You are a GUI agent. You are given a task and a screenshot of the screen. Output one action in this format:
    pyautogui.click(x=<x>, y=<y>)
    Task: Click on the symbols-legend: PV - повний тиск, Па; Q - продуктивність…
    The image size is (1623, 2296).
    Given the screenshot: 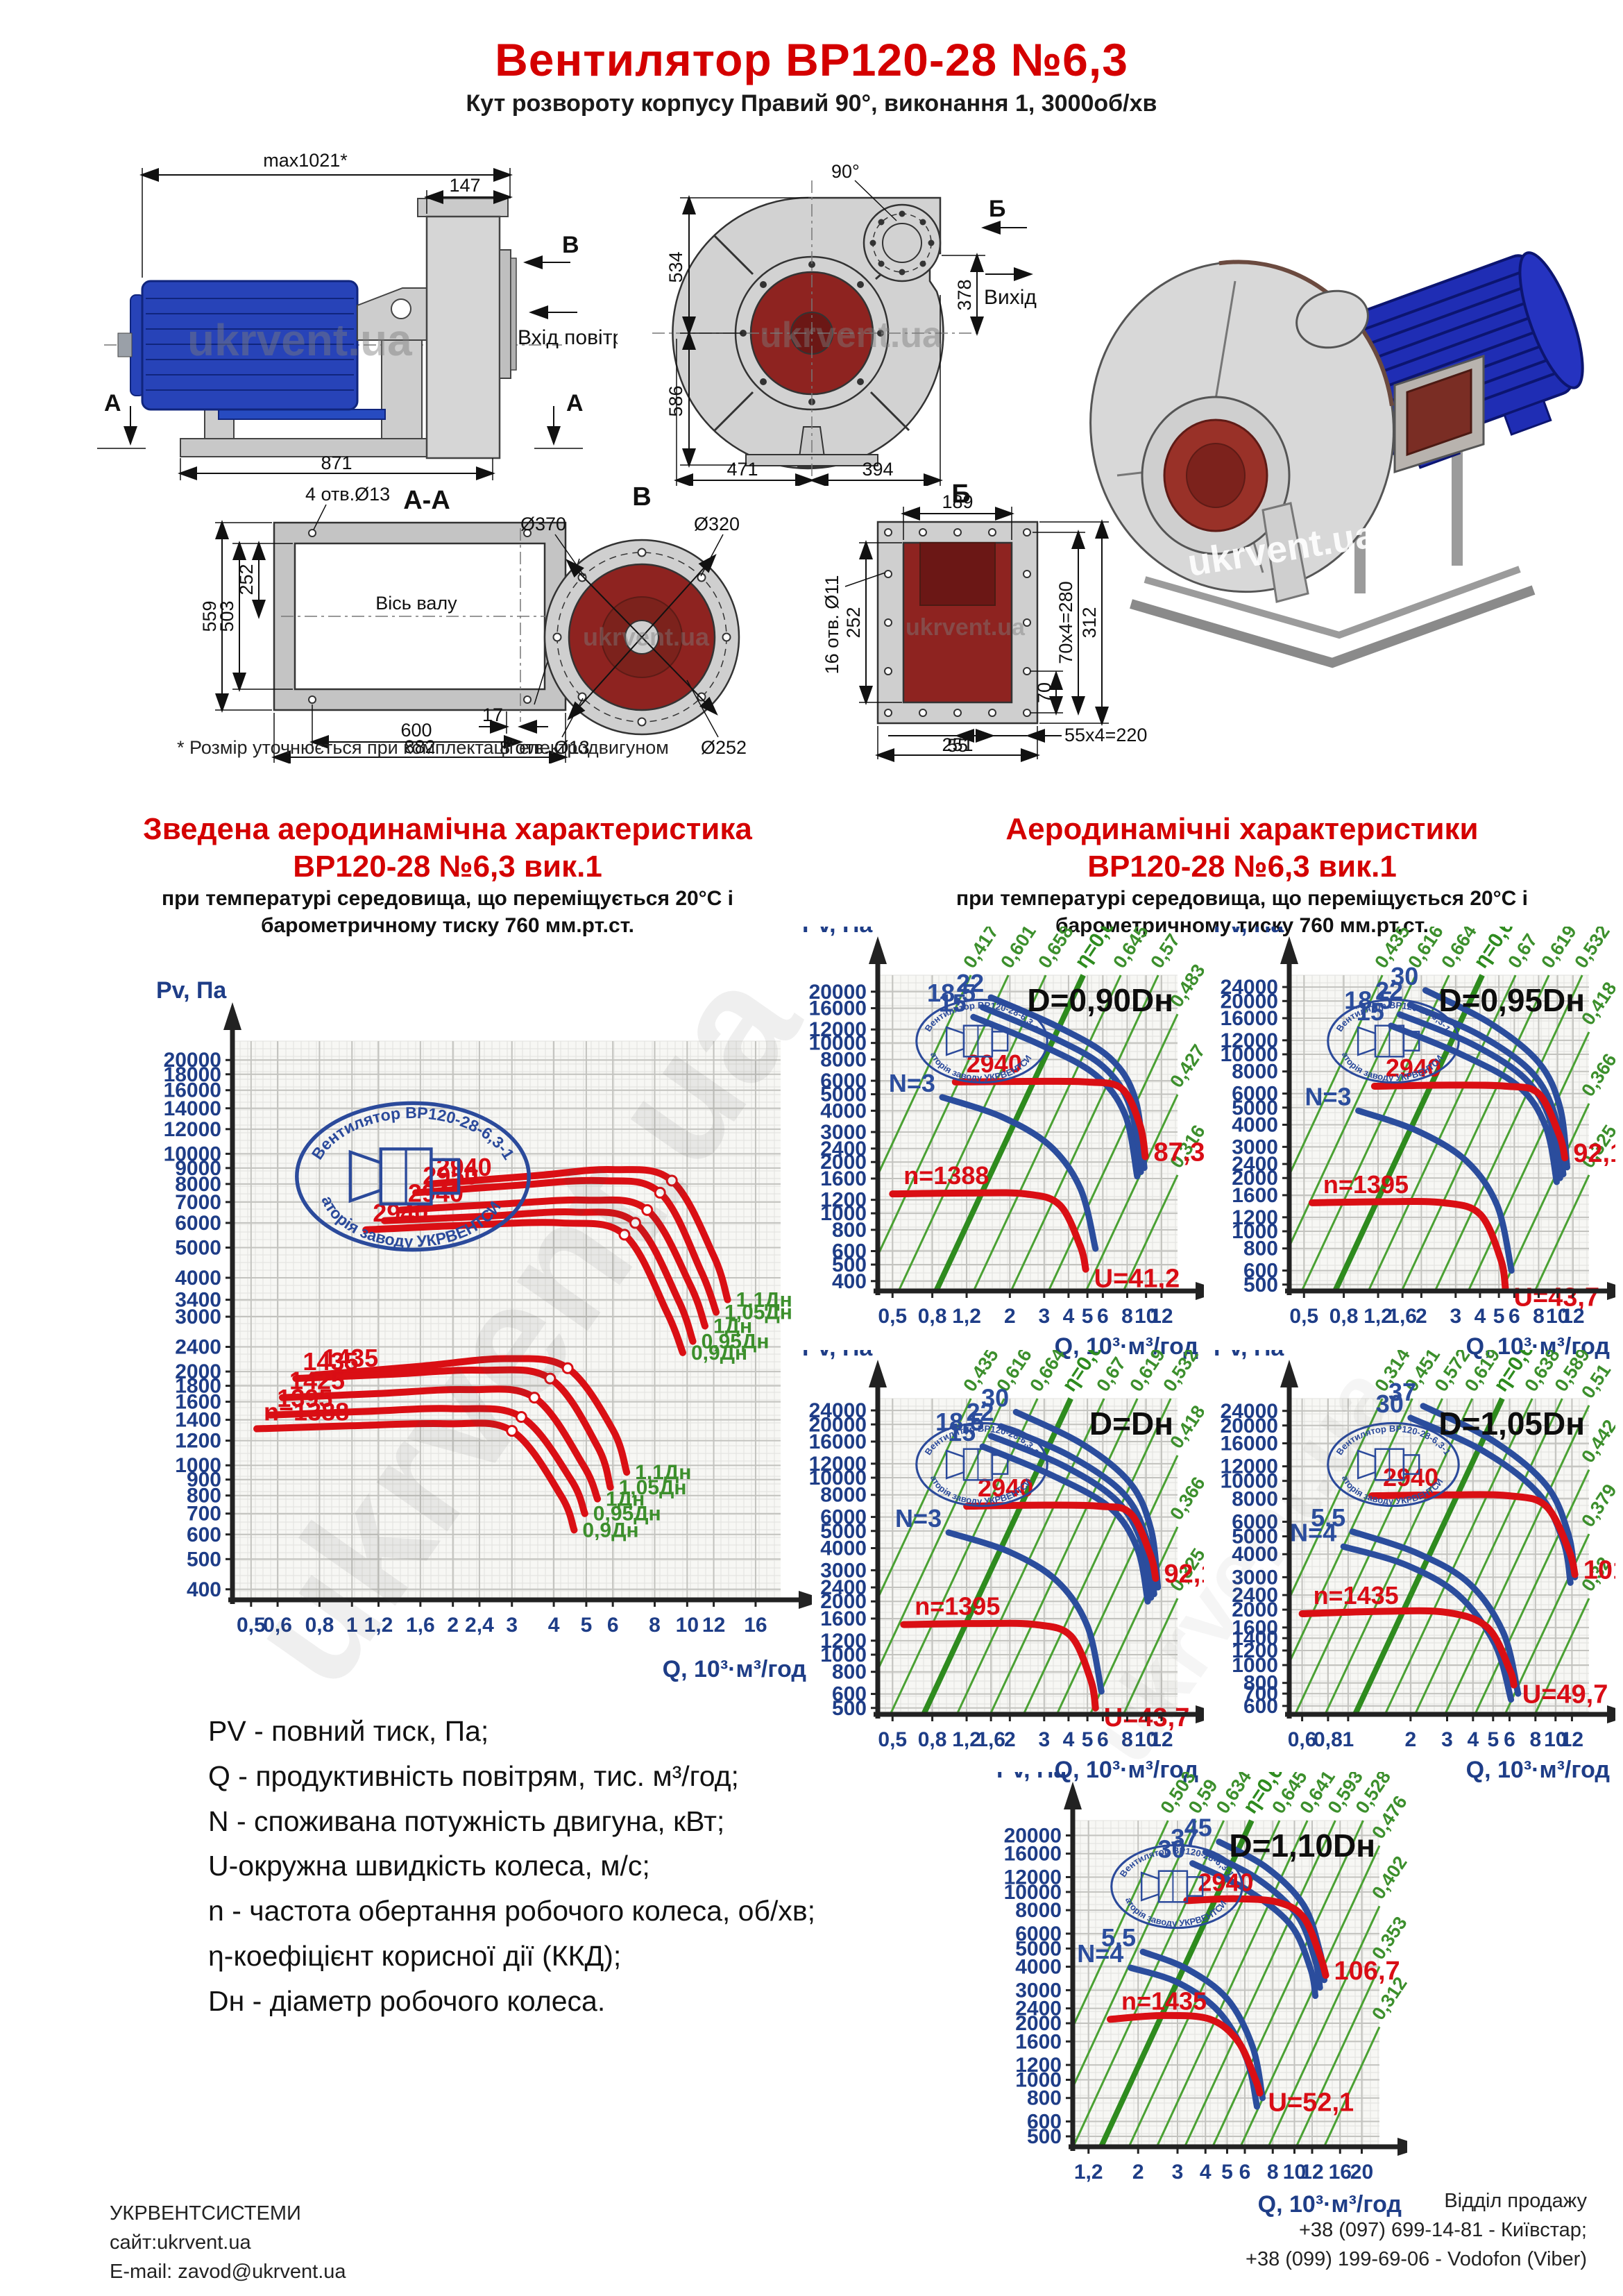 What is the action you would take?
    pyautogui.click(x=511, y=1866)
    